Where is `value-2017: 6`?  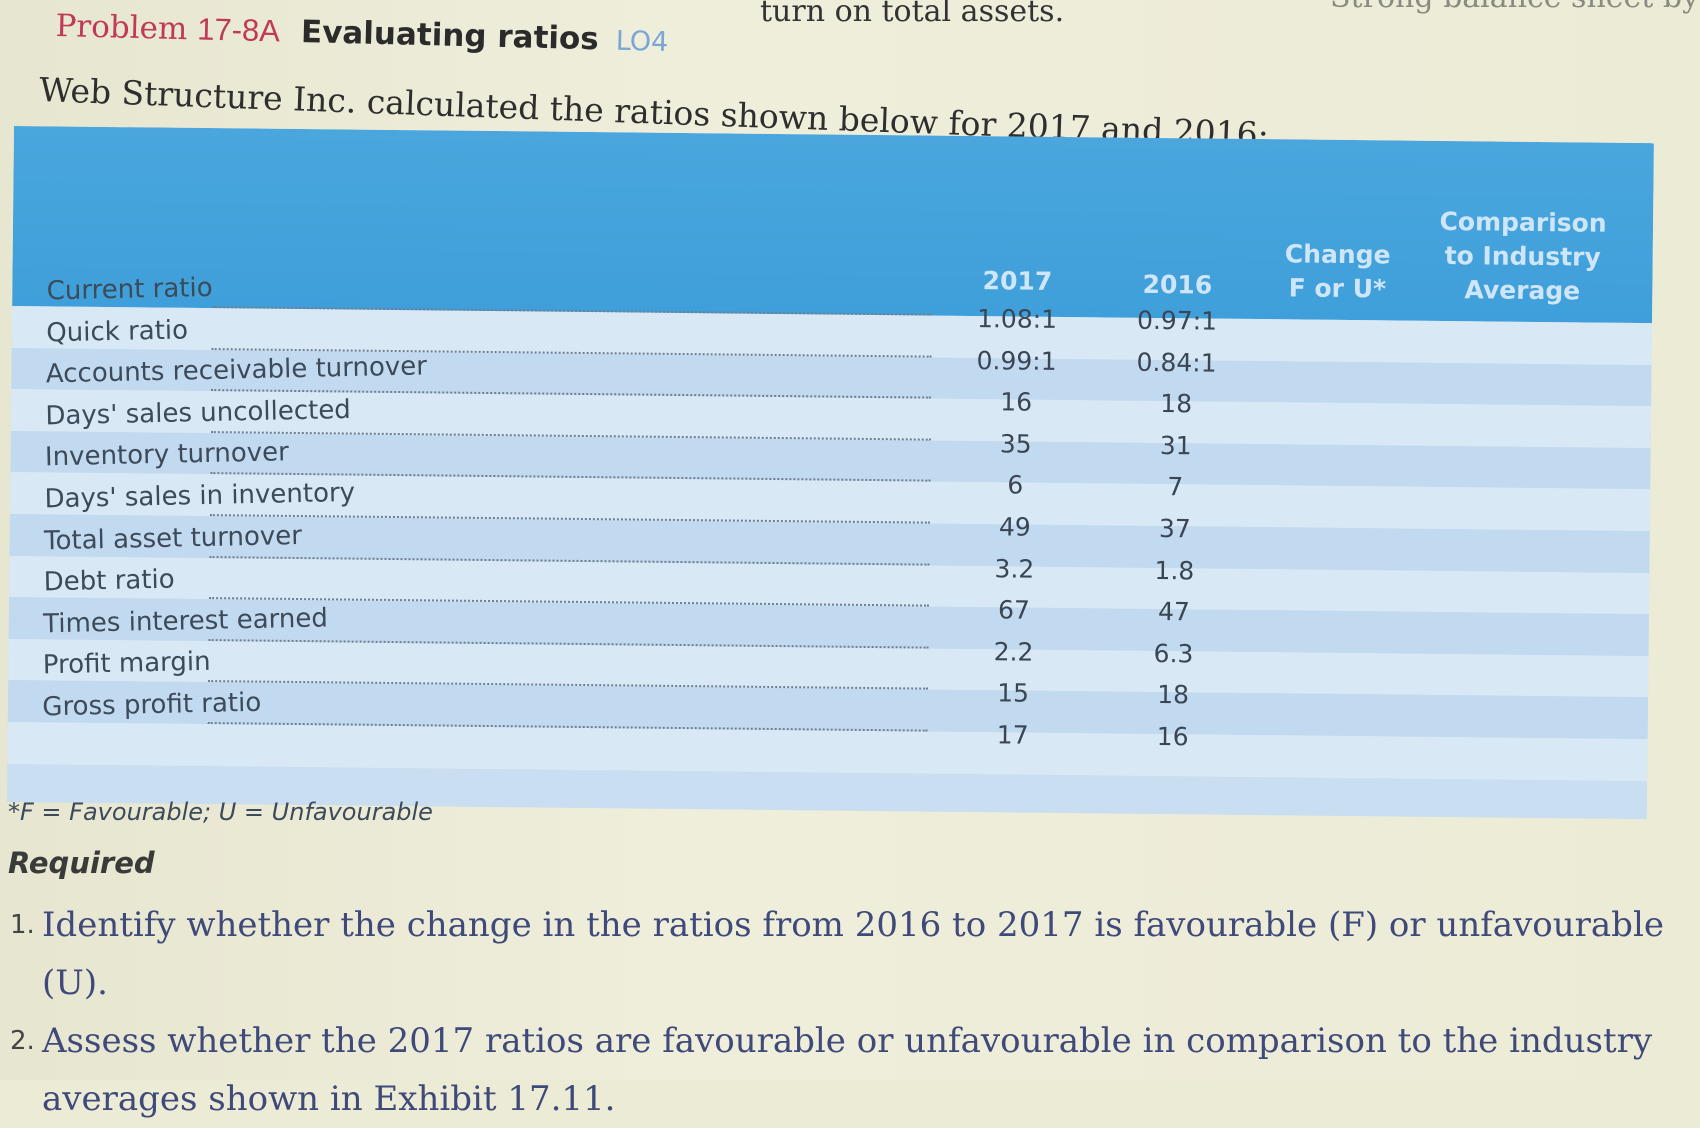 value-2017: 6 is located at coordinates (1015, 485).